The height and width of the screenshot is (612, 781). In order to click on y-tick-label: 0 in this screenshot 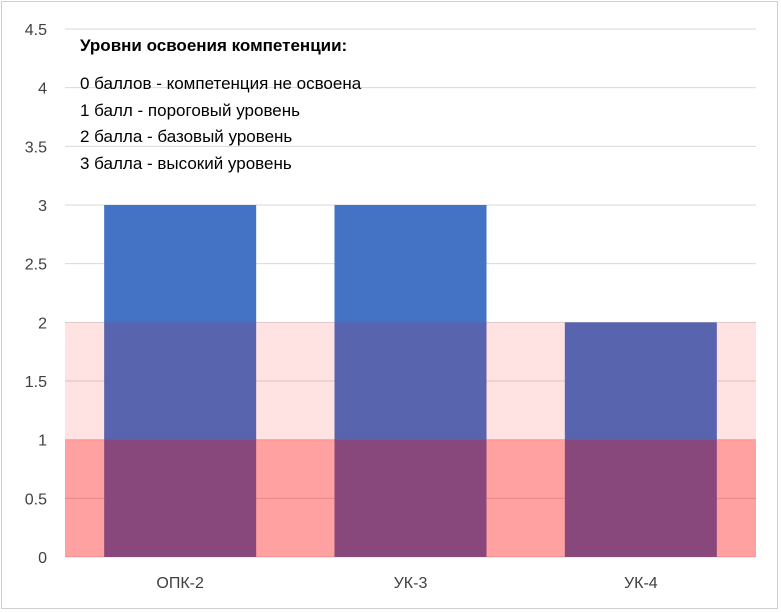, I will do `click(42, 558)`.